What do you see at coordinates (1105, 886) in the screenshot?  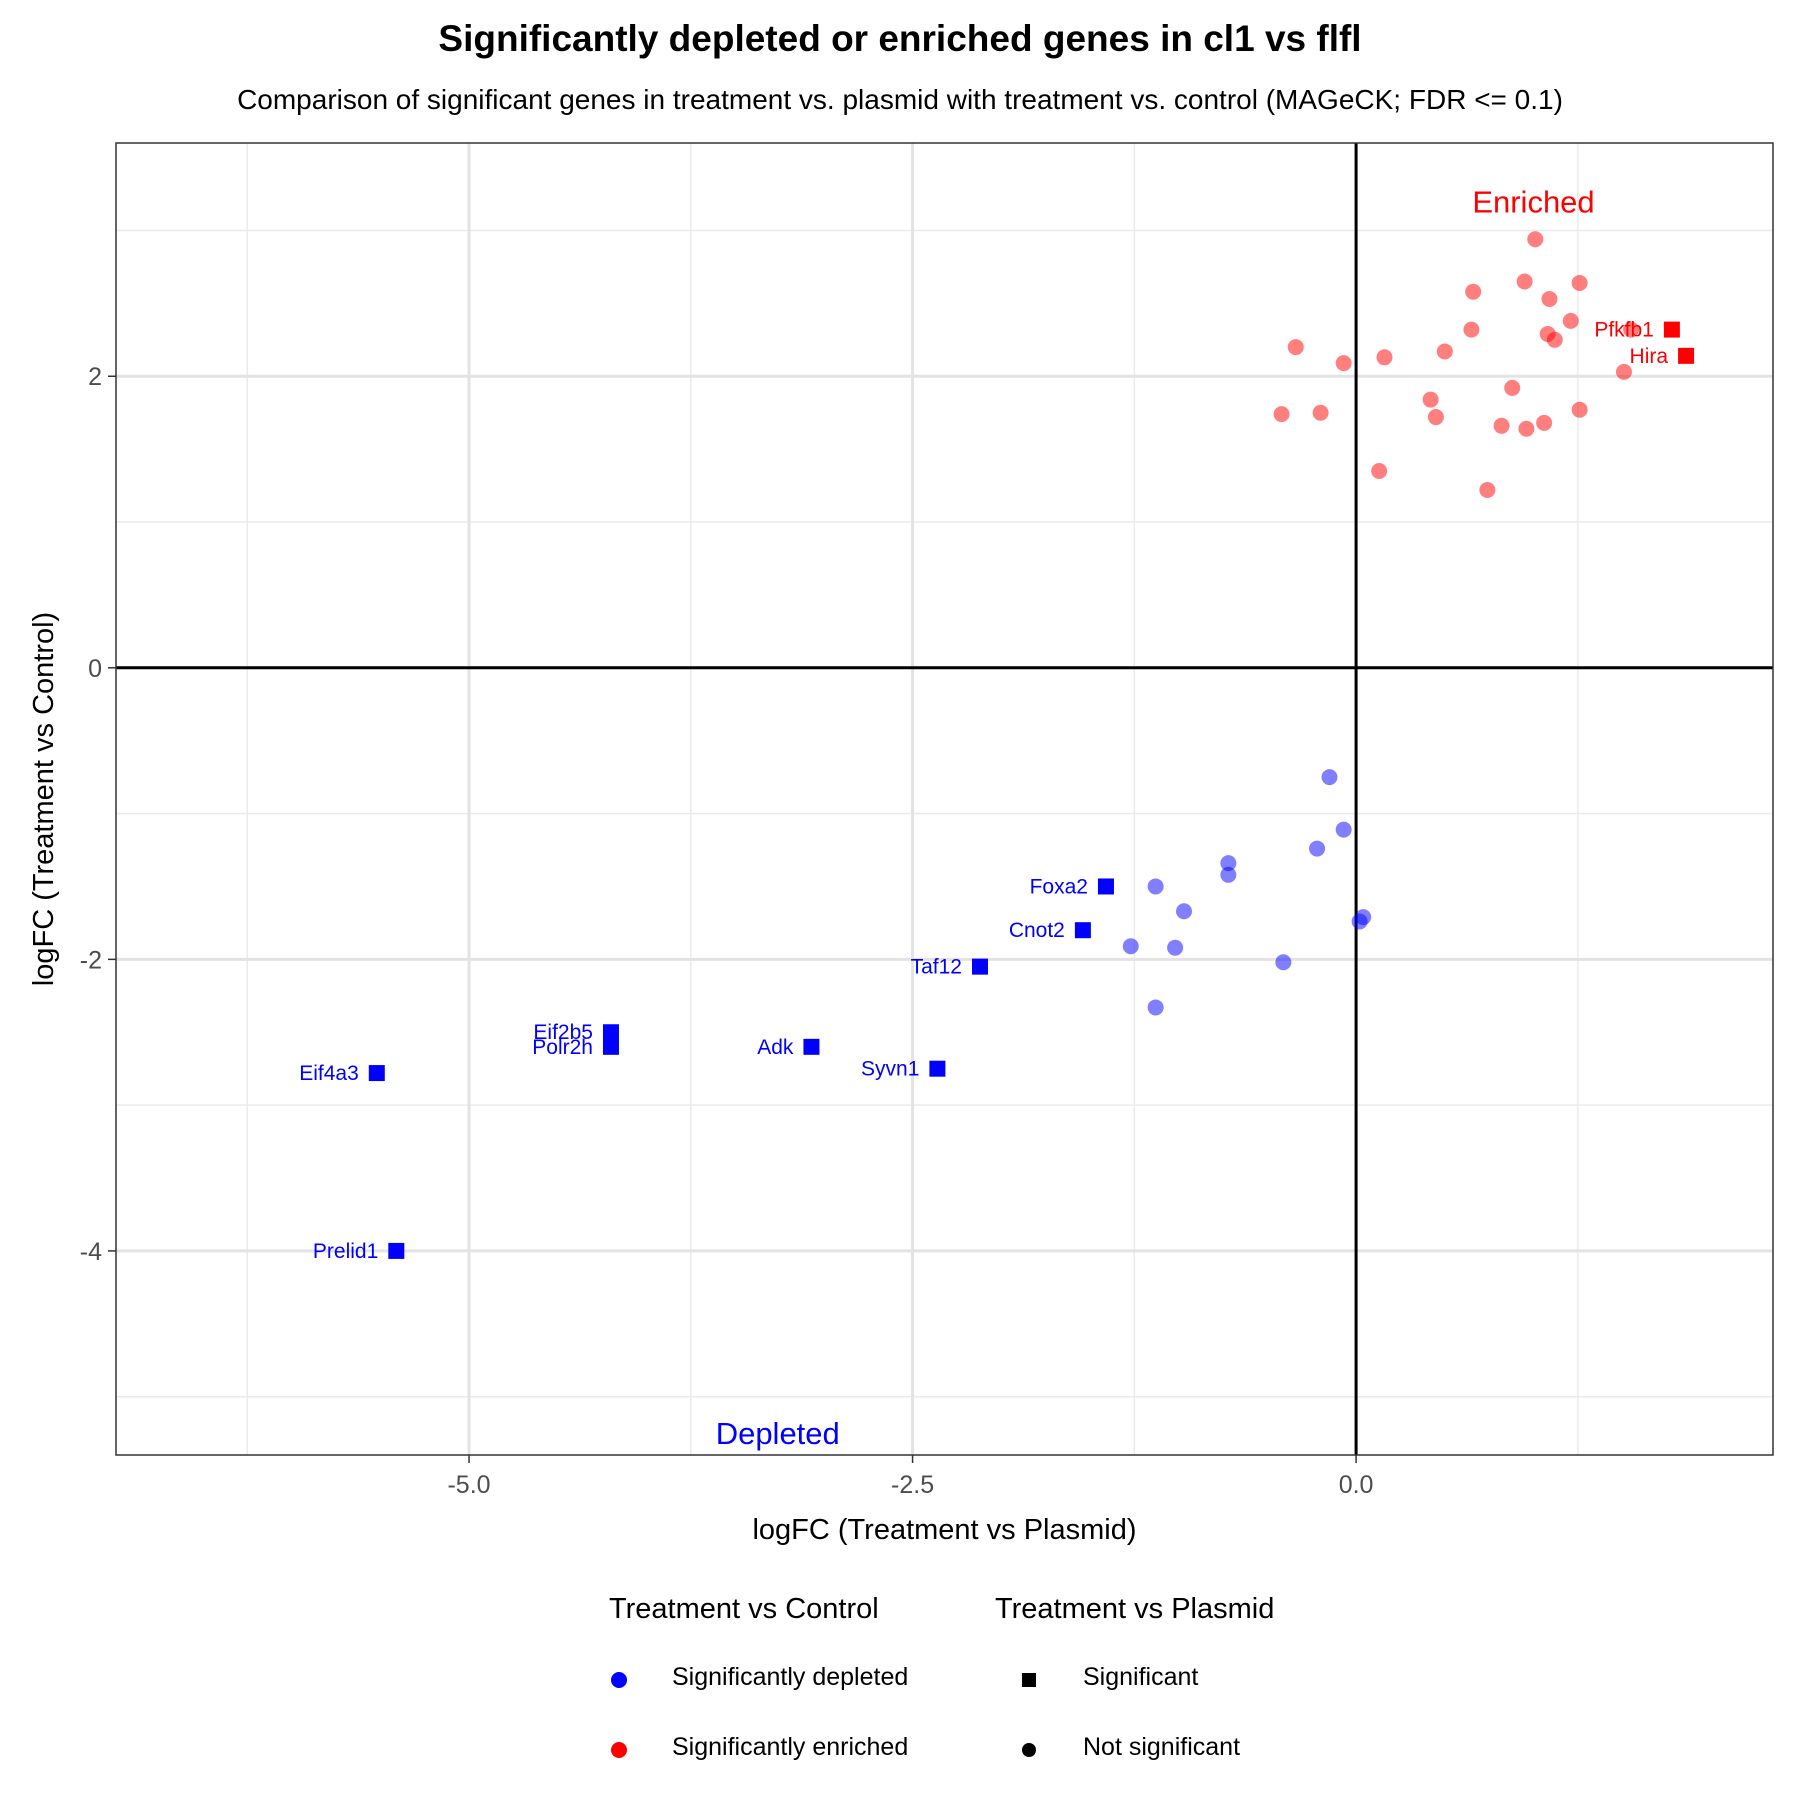 I see `significant-point-foxa2` at bounding box center [1105, 886].